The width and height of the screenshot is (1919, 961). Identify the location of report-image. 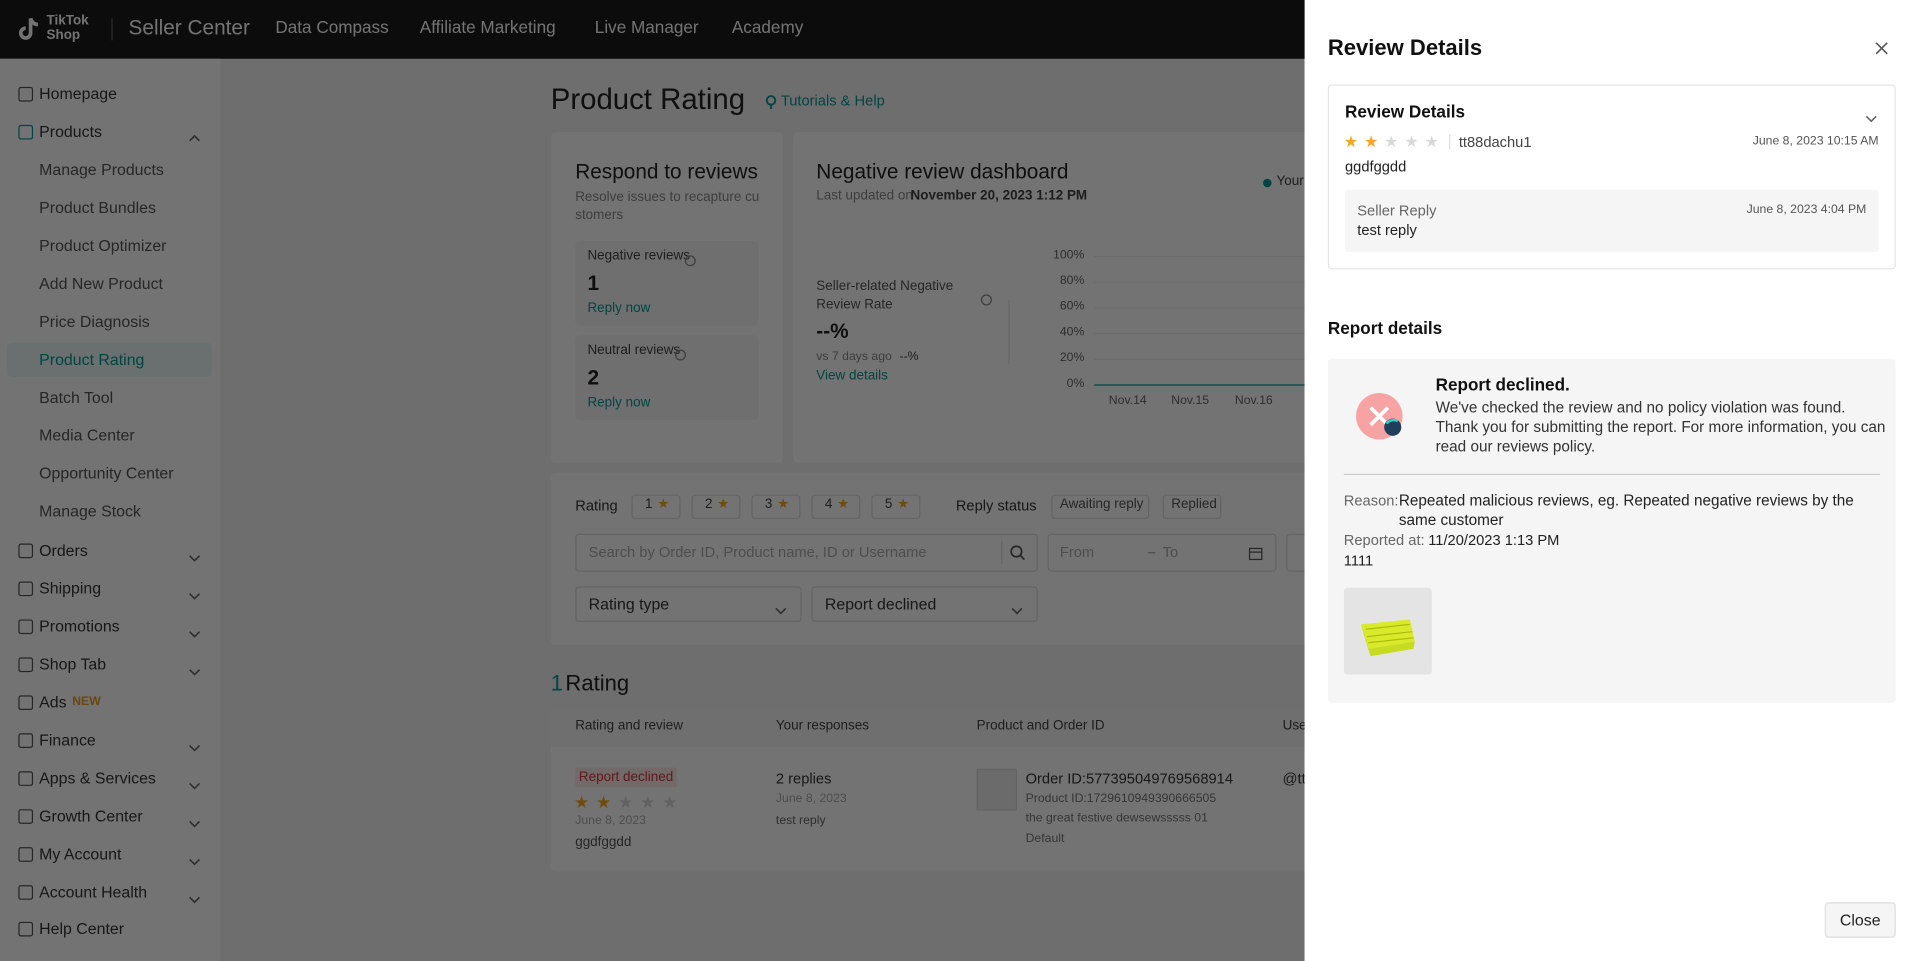
(1387, 631).